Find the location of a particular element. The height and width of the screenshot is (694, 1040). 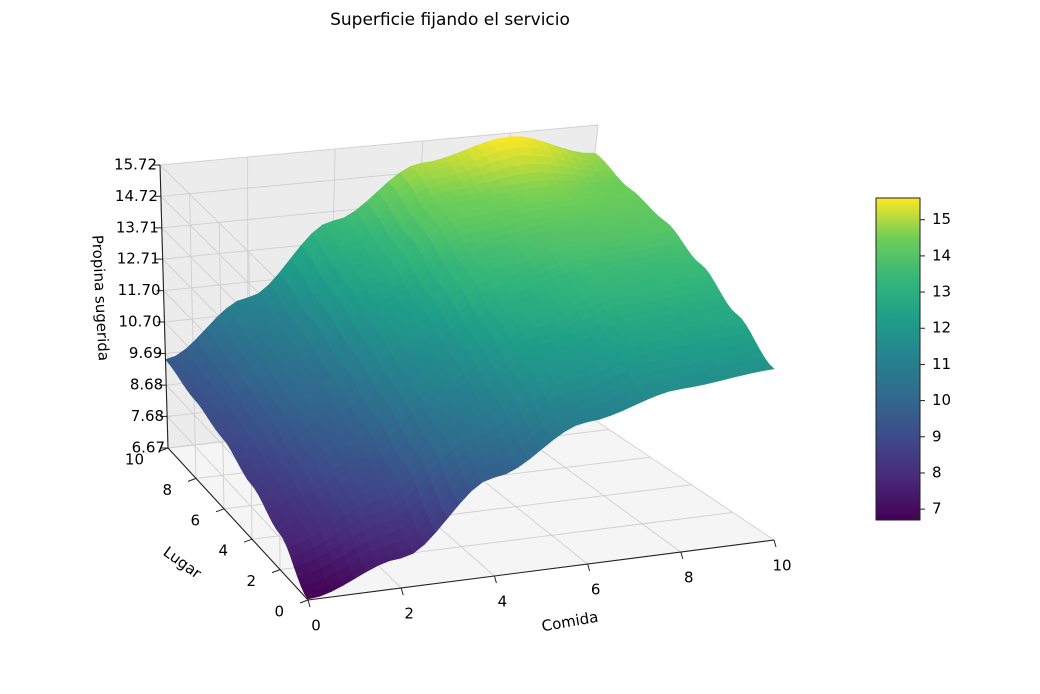

y-tick-label: 6 is located at coordinates (195, 520).